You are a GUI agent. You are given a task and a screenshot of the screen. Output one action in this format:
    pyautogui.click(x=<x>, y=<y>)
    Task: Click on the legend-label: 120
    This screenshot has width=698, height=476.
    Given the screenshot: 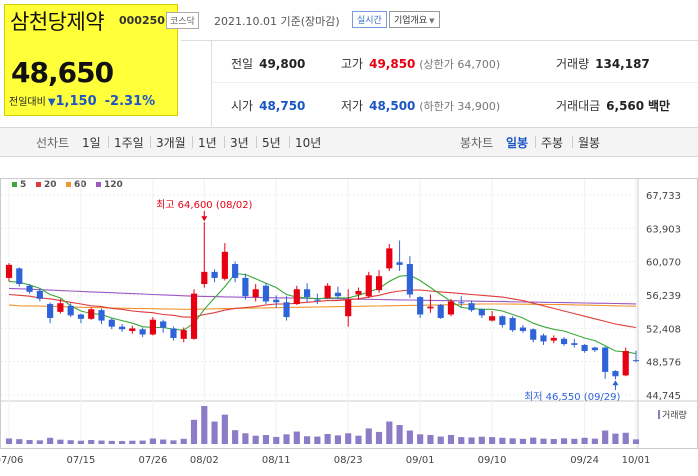 What is the action you would take?
    pyautogui.click(x=113, y=185)
    